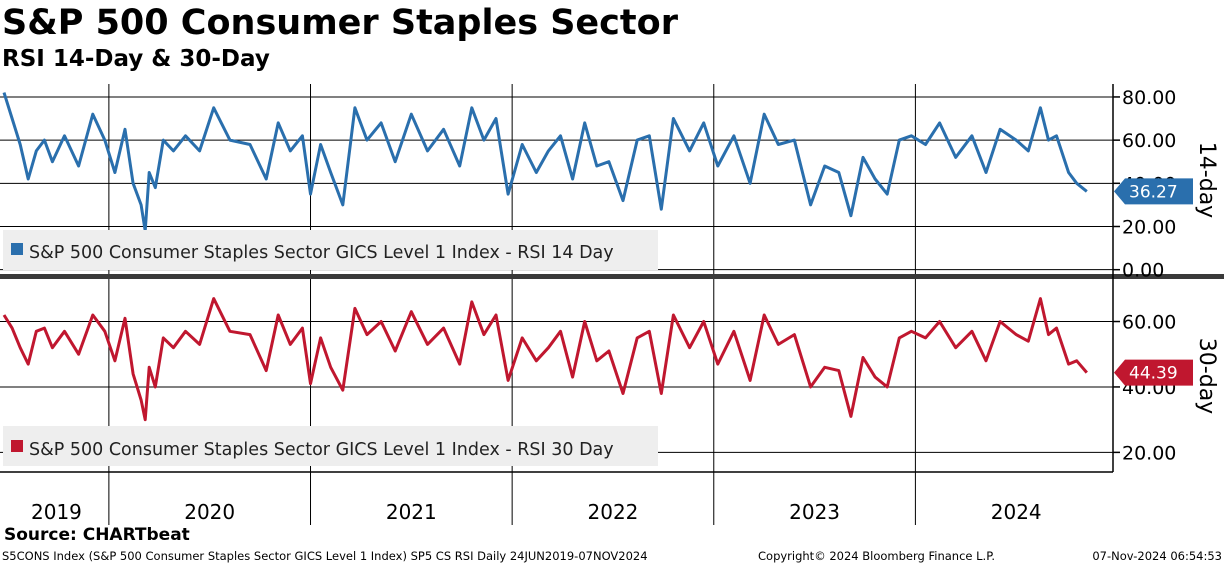 The width and height of the screenshot is (1224, 566). Describe the element at coordinates (1149, 98) in the screenshot. I see `y-tick-label: 80.00` at that location.